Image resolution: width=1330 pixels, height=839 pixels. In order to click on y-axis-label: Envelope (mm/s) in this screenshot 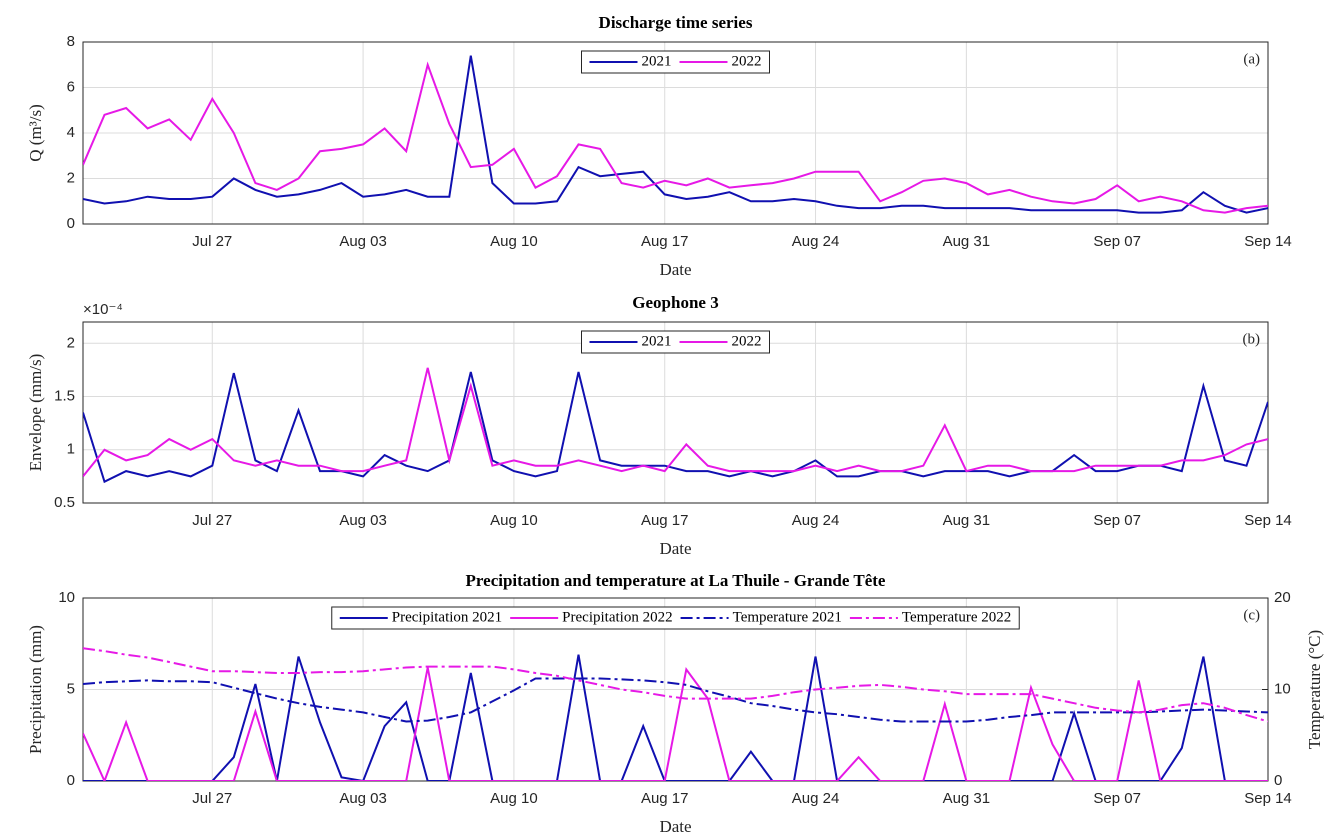, I will do `click(35, 413)`.